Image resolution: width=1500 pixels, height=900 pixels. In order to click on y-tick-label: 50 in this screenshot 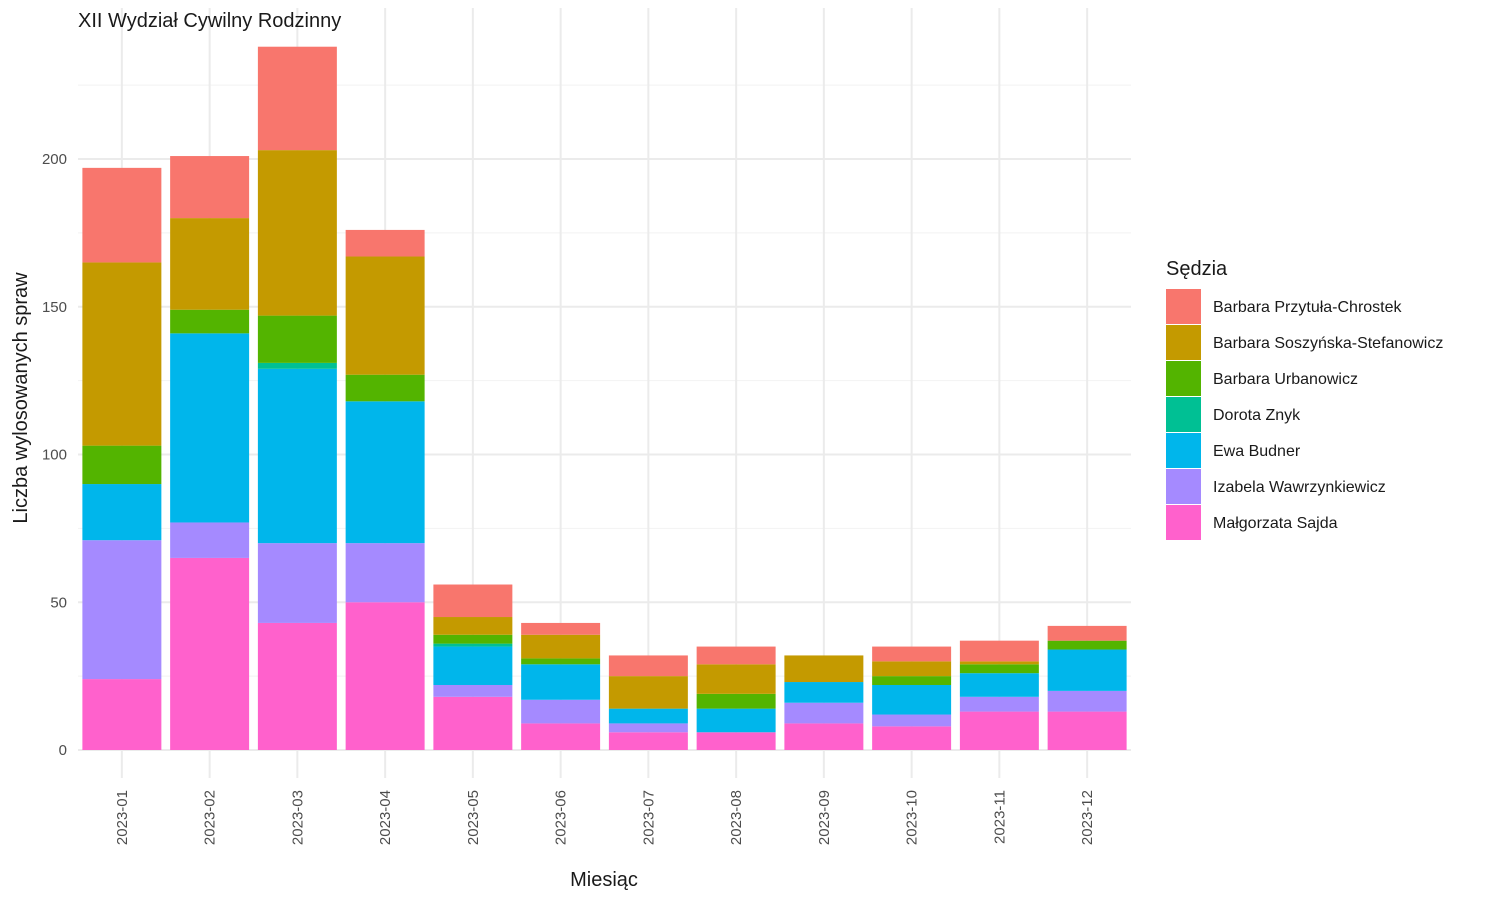, I will do `click(58, 602)`.